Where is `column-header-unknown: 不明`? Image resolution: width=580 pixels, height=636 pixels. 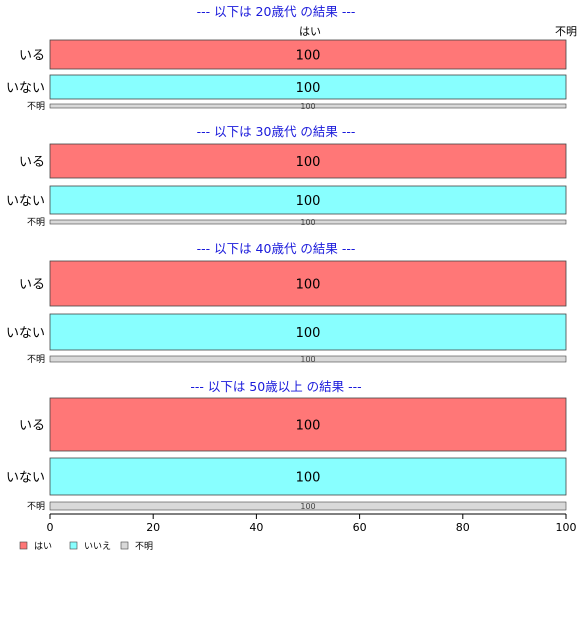 column-header-unknown: 不明 is located at coordinates (566, 31).